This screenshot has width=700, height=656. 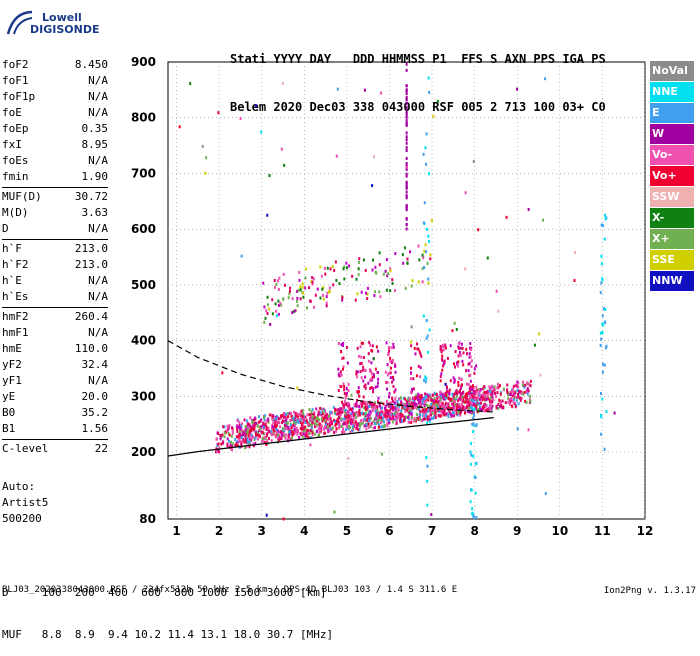 I want to click on param-value: 35.2, so click(x=95, y=412).